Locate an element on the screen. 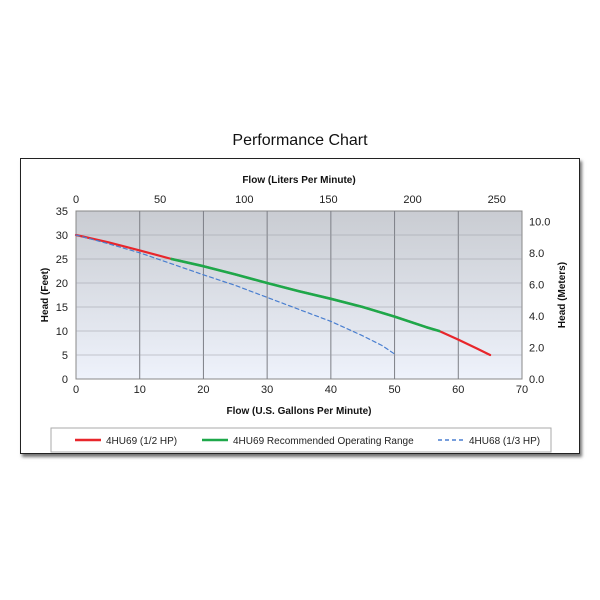  series-line-4hu68-1-3-hp is located at coordinates (235, 294).